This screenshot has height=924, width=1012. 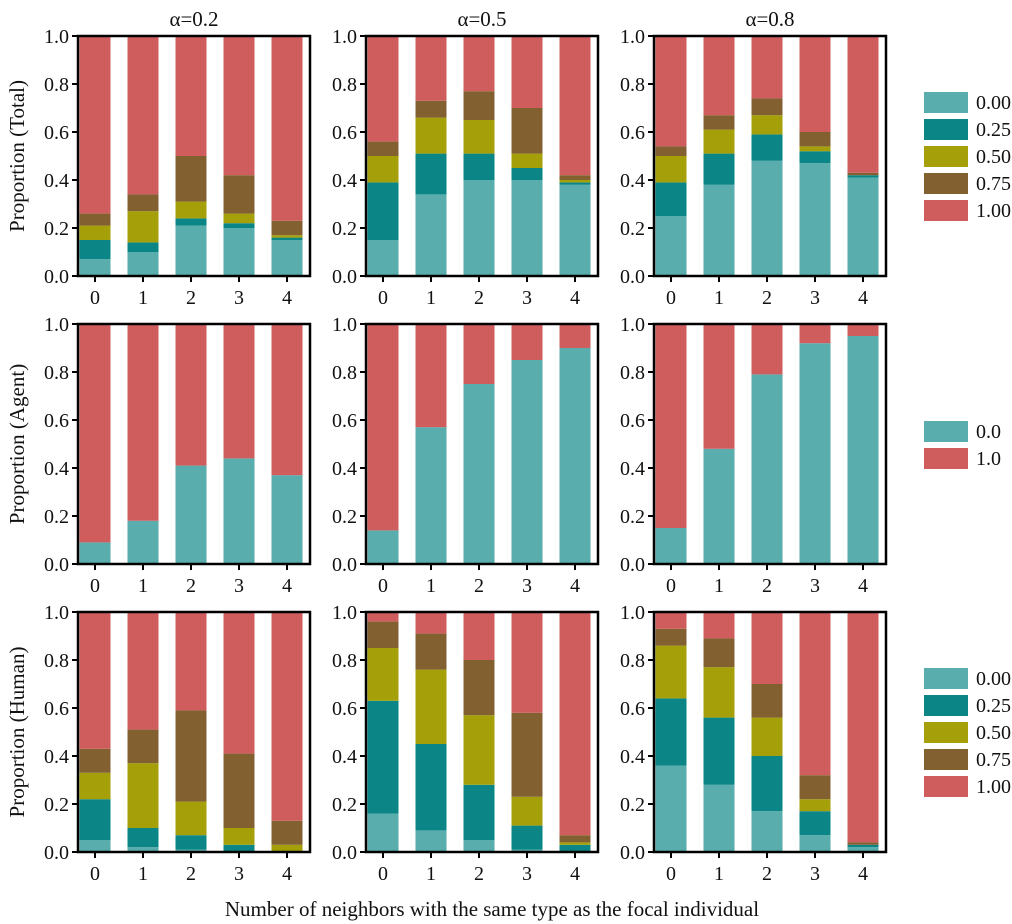 What do you see at coordinates (767, 107) in the screenshot?
I see `bar-segment-cat2-0.75` at bounding box center [767, 107].